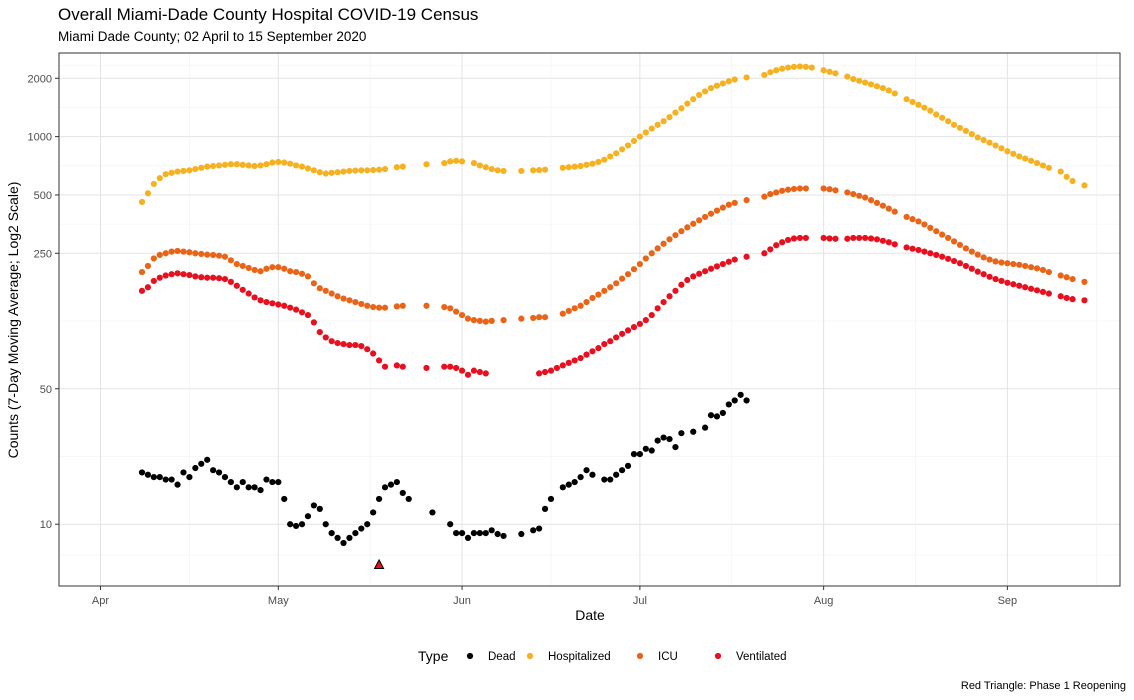 The width and height of the screenshot is (1134, 700). What do you see at coordinates (46, 525) in the screenshot?
I see `y-tick-label: 10` at bounding box center [46, 525].